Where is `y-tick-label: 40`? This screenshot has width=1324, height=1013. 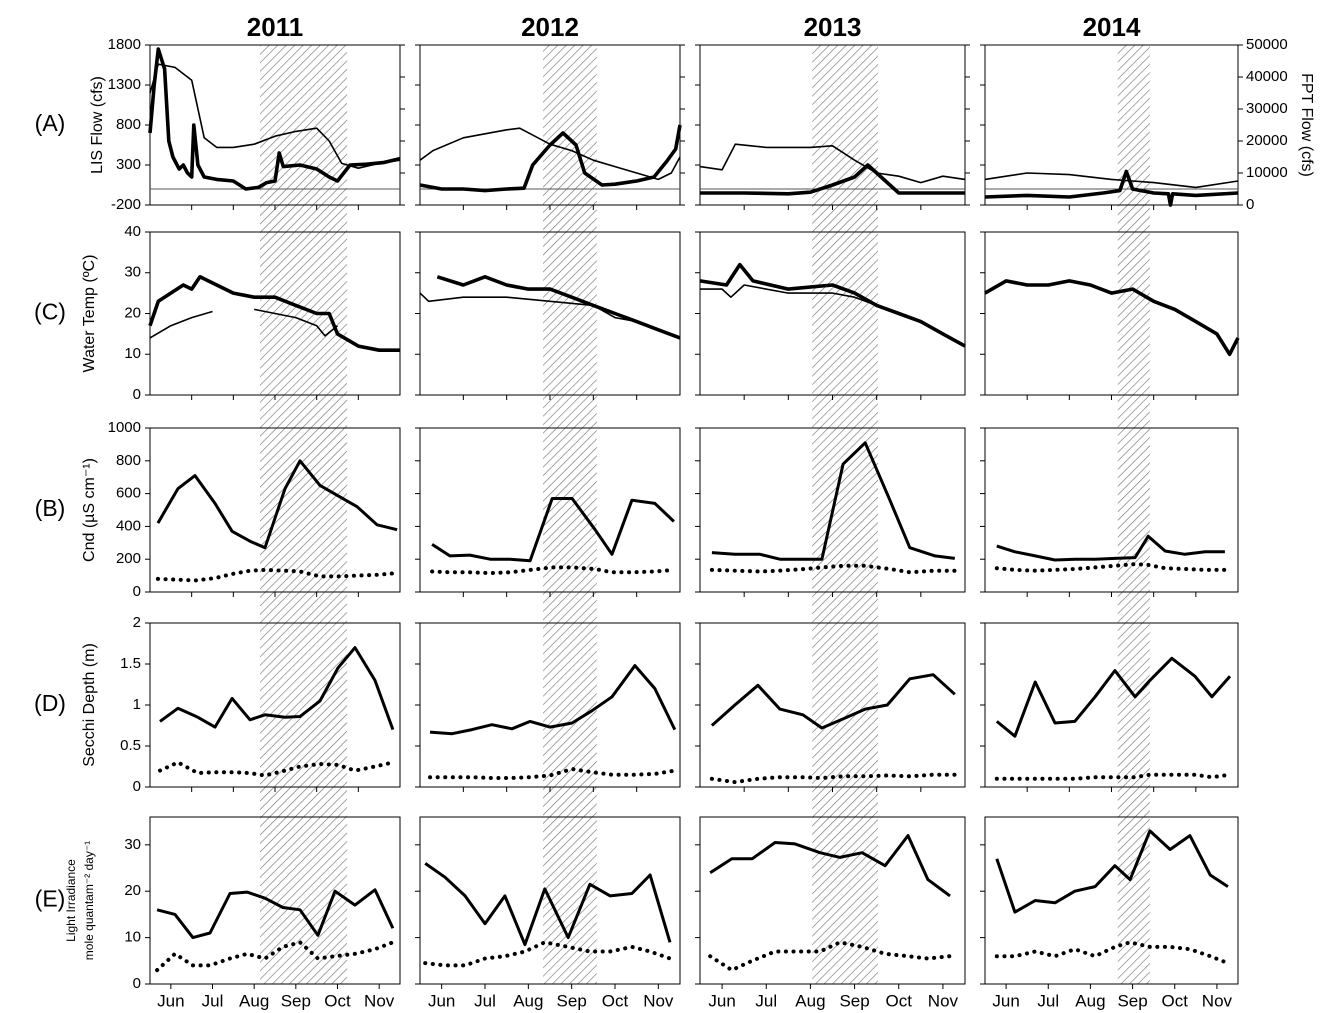
y-tick-label: 40 is located at coordinates (132, 231).